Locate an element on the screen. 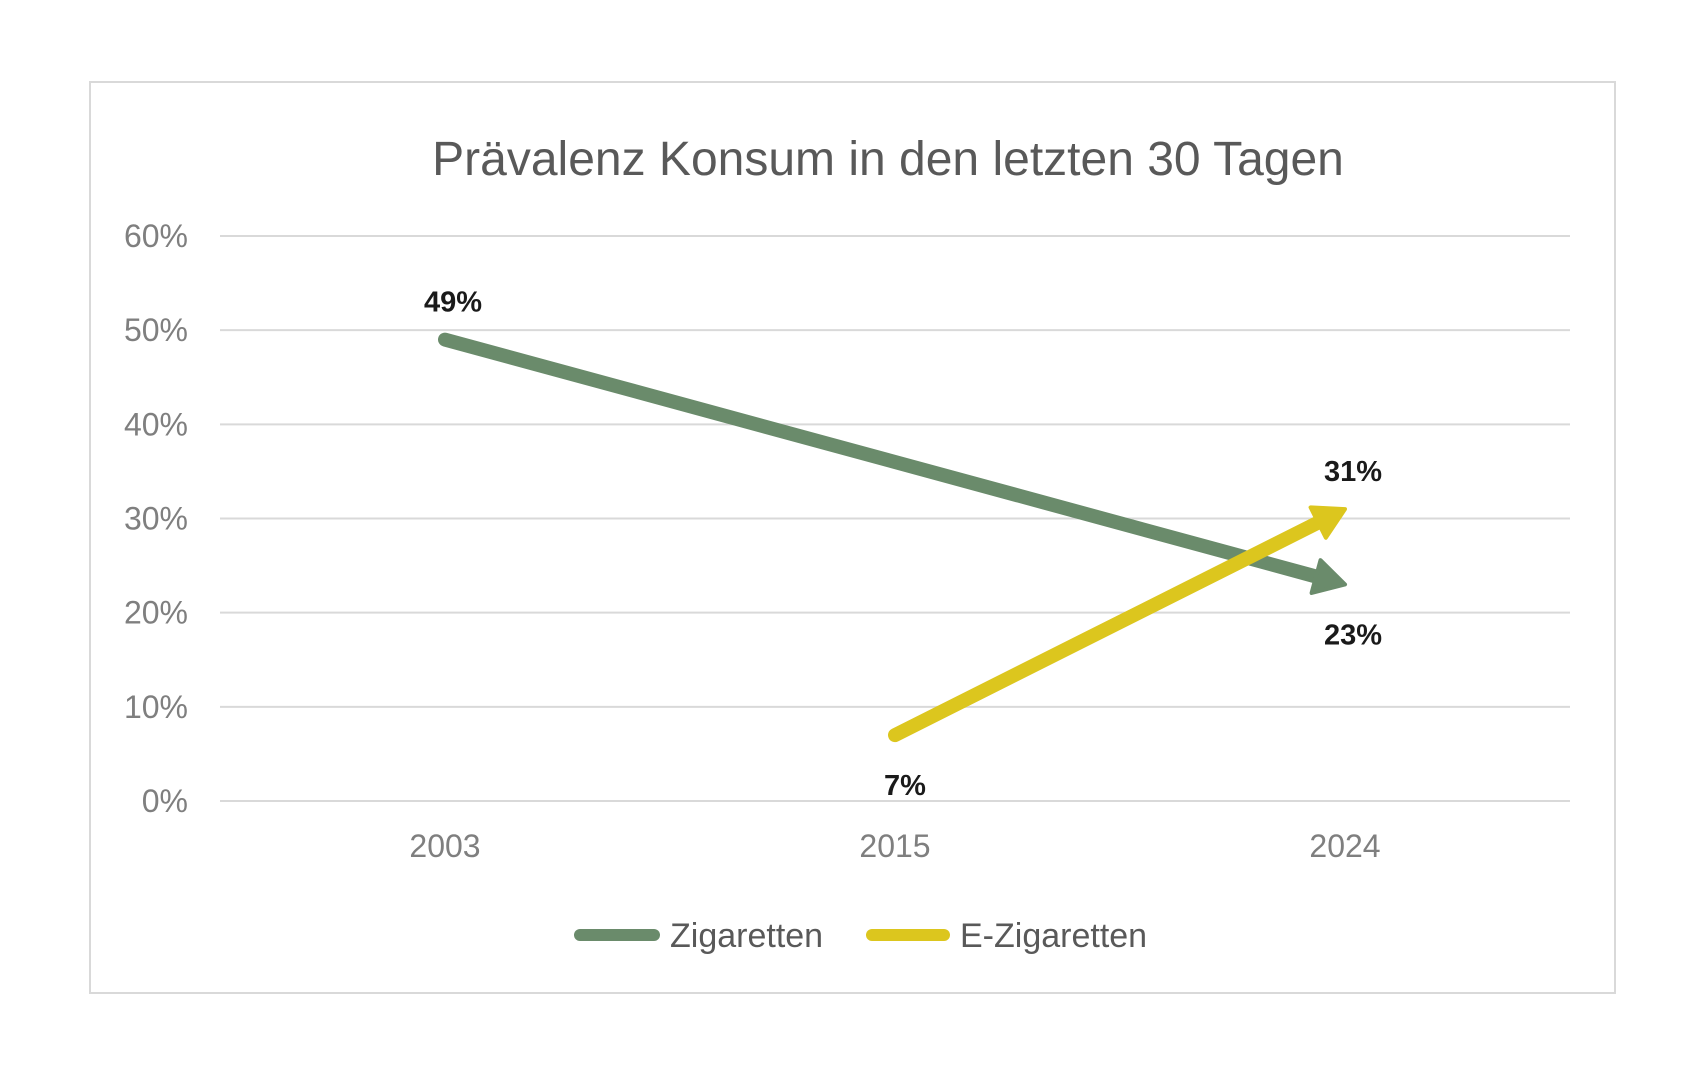 The image size is (1700, 1080). x-tick-label: 2015 is located at coordinates (894, 846).